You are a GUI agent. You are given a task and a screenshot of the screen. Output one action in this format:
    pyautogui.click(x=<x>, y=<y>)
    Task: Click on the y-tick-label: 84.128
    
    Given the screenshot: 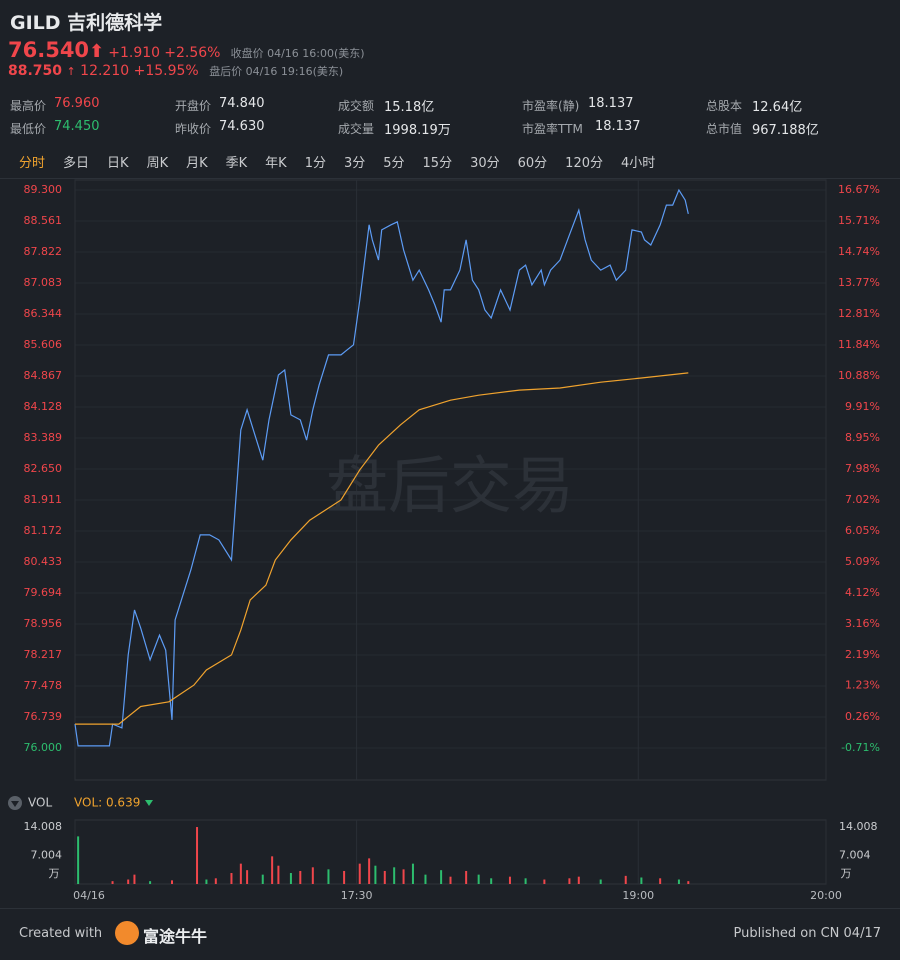 What is the action you would take?
    pyautogui.click(x=43, y=406)
    